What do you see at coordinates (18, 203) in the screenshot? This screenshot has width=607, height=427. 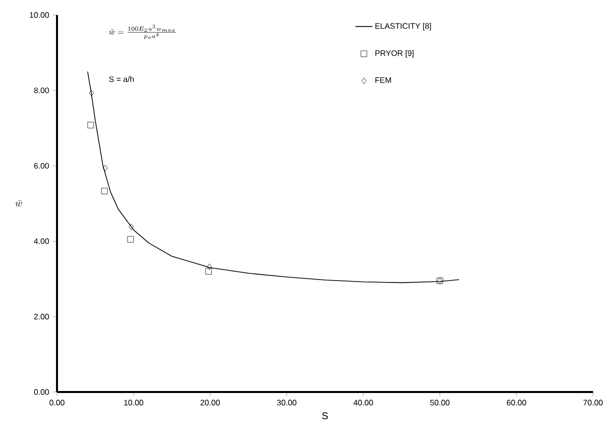 I see `y-axis-title: $\bar{w}$` at bounding box center [18, 203].